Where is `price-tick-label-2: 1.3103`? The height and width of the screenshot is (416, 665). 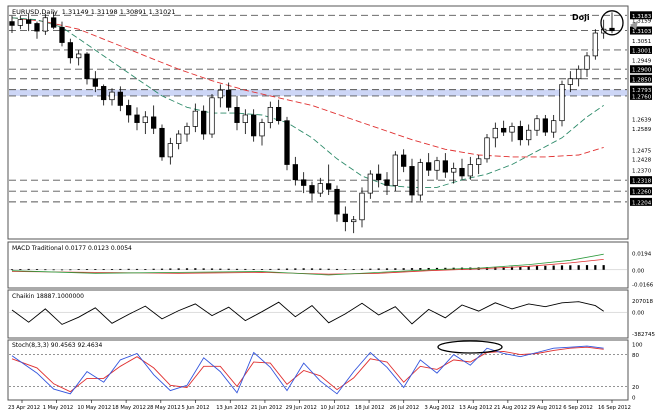
price-tick-label-2: 1.3103 is located at coordinates (642, 32).